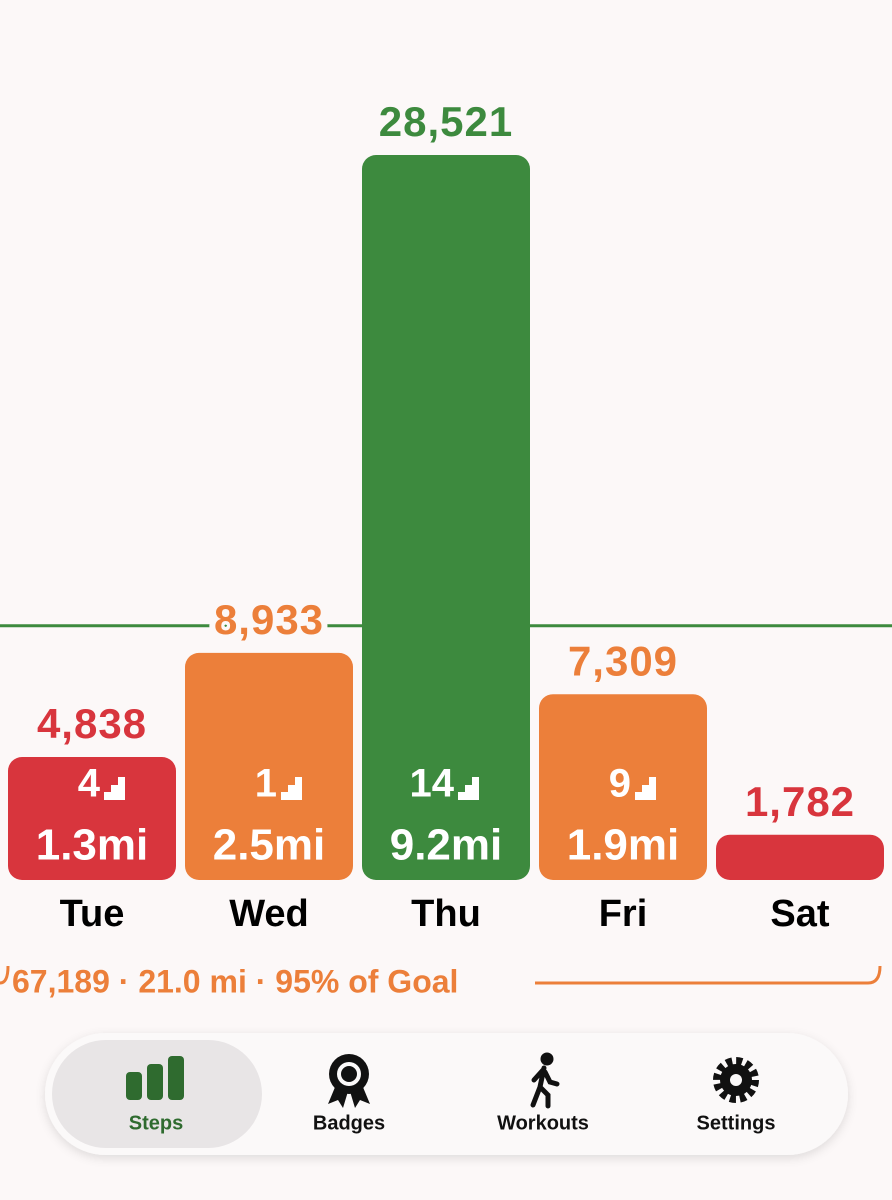 This screenshot has width=892, height=1200. I want to click on distance-label: 2.5mi, so click(269, 845).